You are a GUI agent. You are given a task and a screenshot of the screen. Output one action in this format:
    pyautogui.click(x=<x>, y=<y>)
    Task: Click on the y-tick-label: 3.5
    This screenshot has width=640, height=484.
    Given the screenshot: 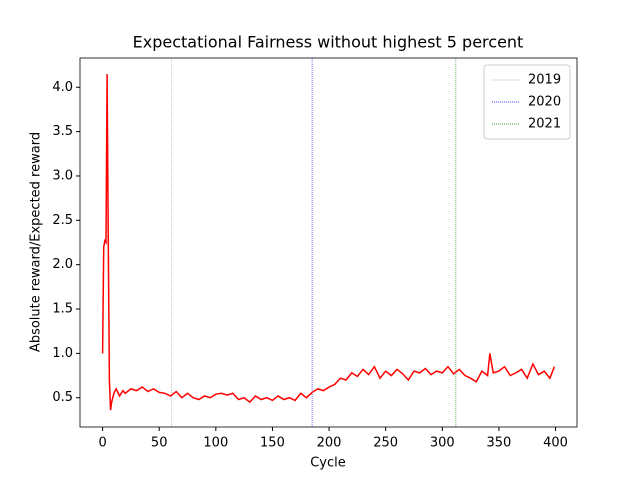 What is the action you would take?
    pyautogui.click(x=62, y=131)
    